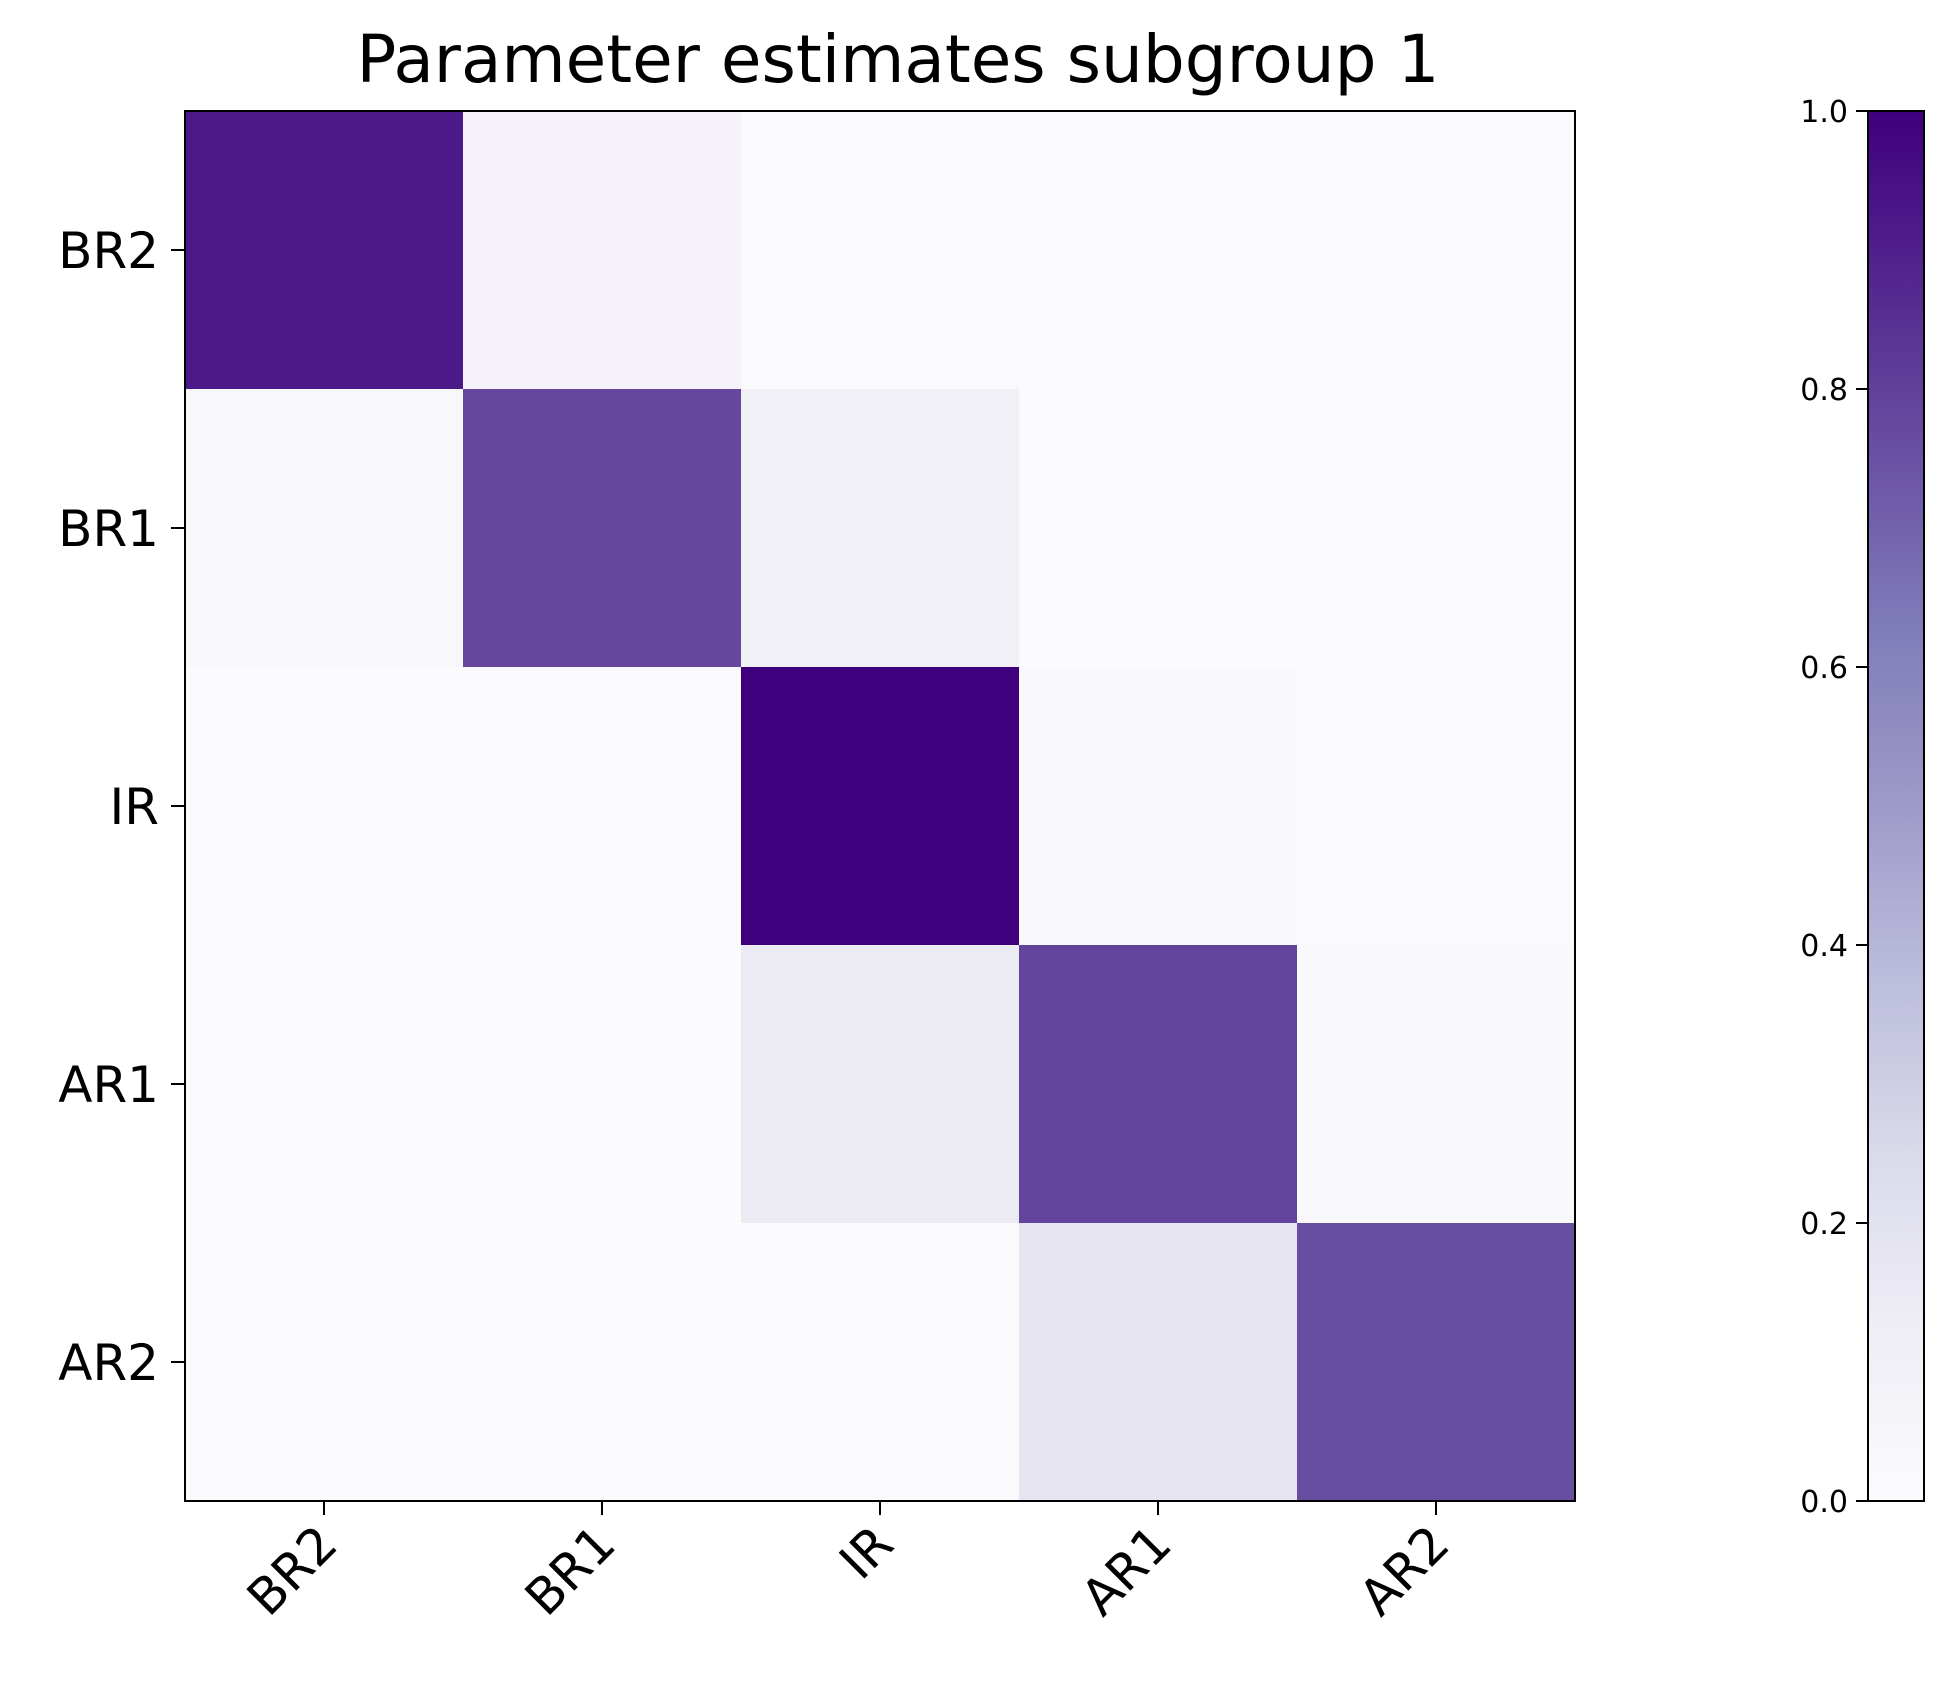 This screenshot has height=1688, width=1951. Describe the element at coordinates (898, 59) in the screenshot. I see `chart-title: Parameter estimates subgroup 1` at that location.